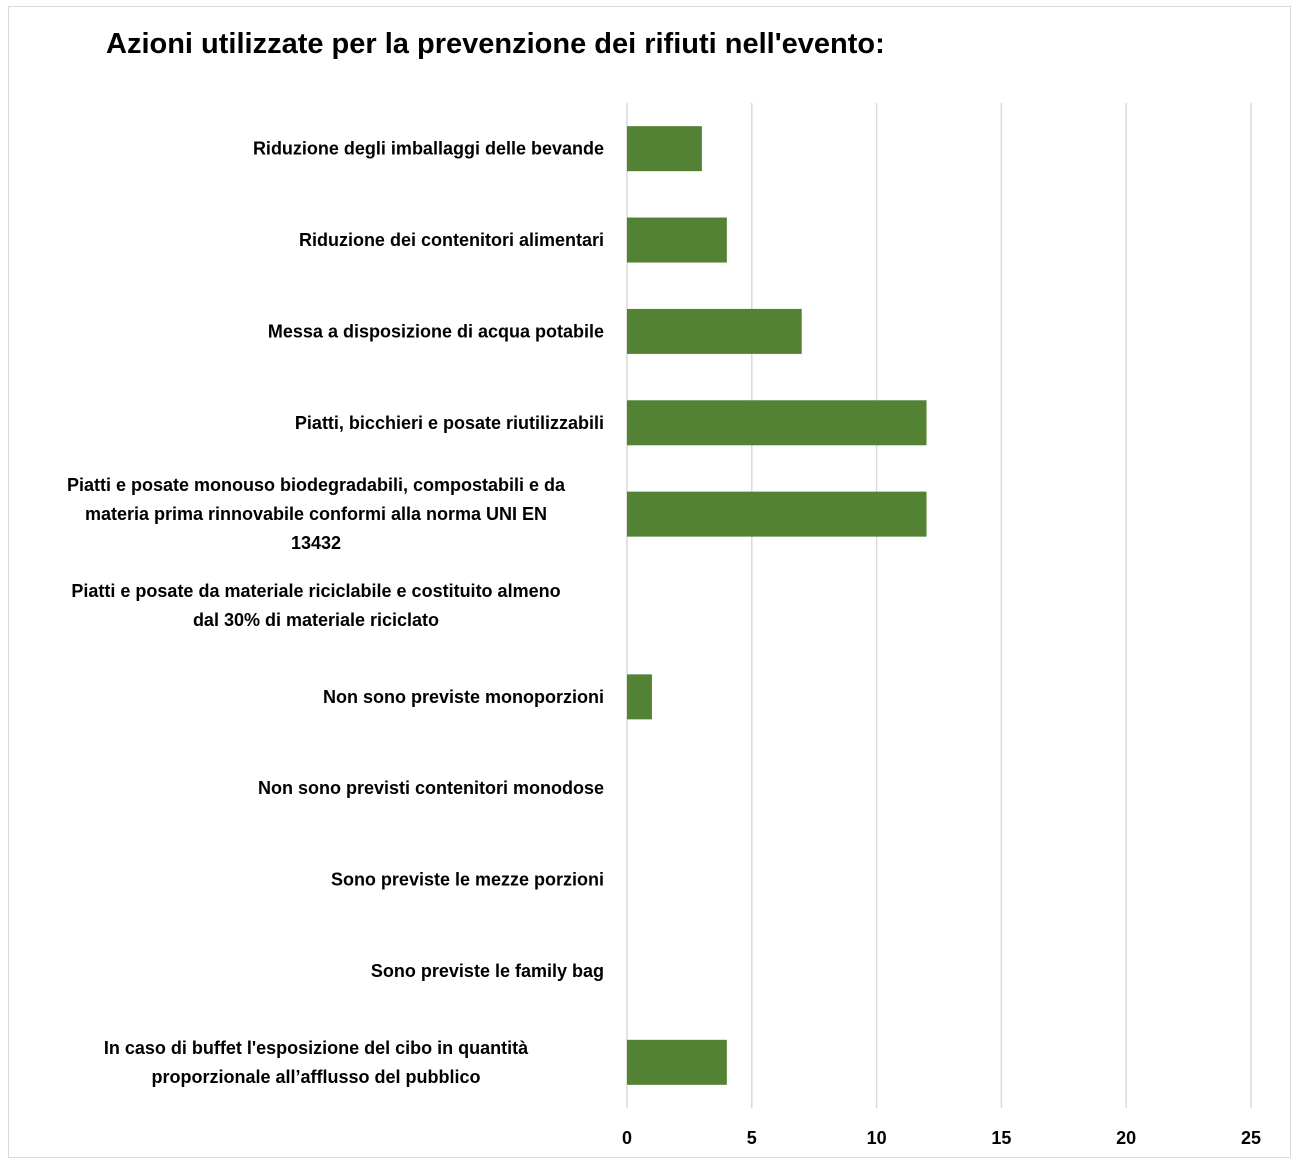  I want to click on category-label: Riduzione dei contenitori alimentari, so click(451, 240).